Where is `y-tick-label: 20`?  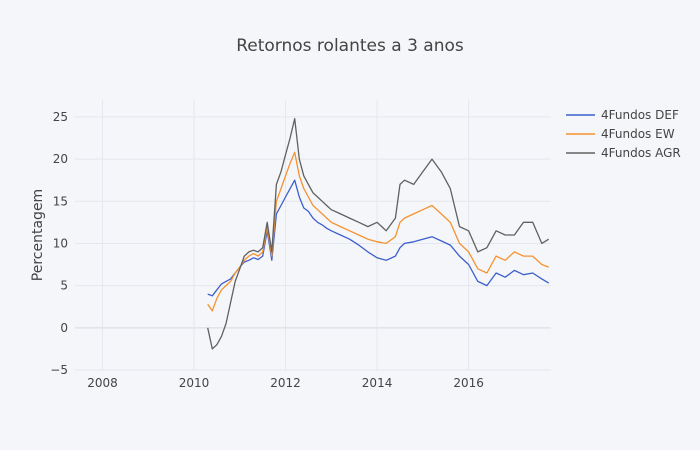 y-tick-label: 20 is located at coordinates (60, 159).